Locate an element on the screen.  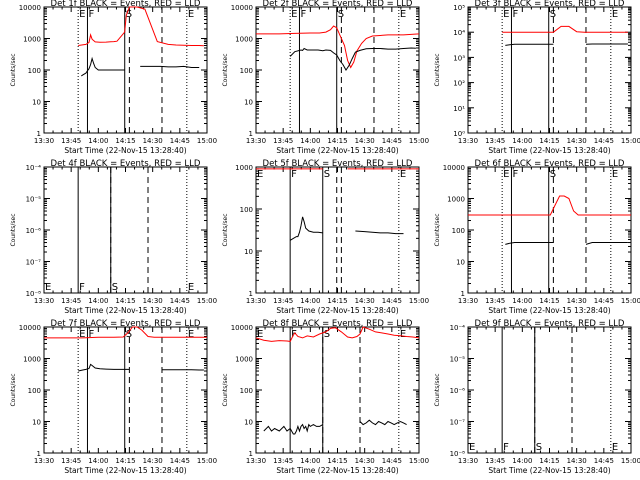
y-tick-label: 10¹ is located at coordinates (459, 109).